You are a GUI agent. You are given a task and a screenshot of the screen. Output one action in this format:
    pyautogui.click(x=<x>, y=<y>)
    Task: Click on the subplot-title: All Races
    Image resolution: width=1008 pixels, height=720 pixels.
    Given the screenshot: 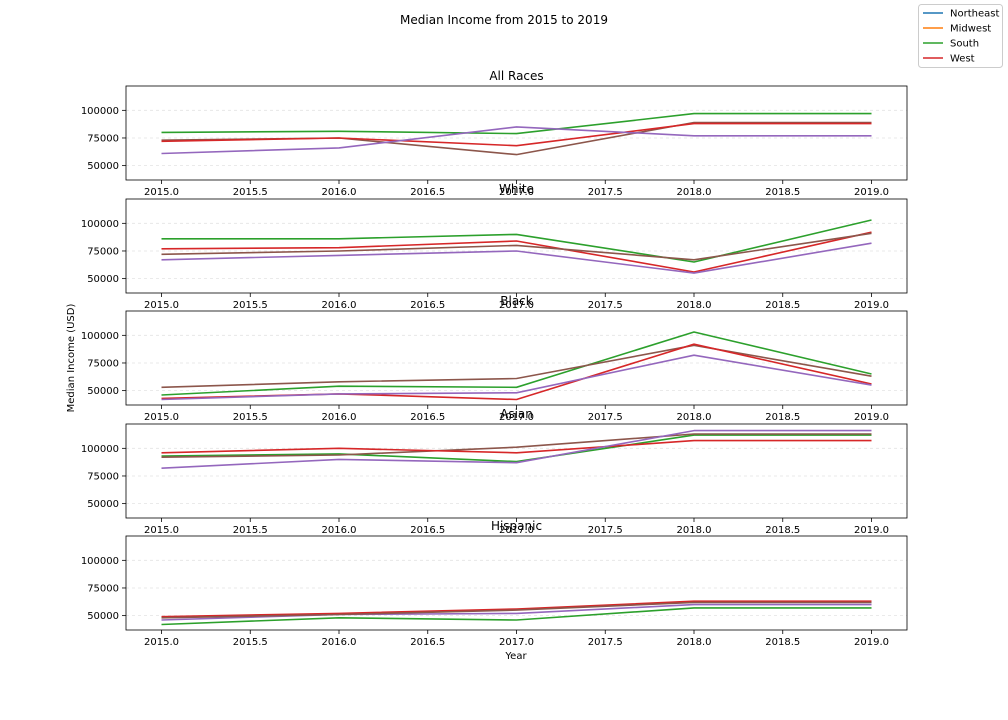 What is the action you would take?
    pyautogui.click(x=516, y=76)
    